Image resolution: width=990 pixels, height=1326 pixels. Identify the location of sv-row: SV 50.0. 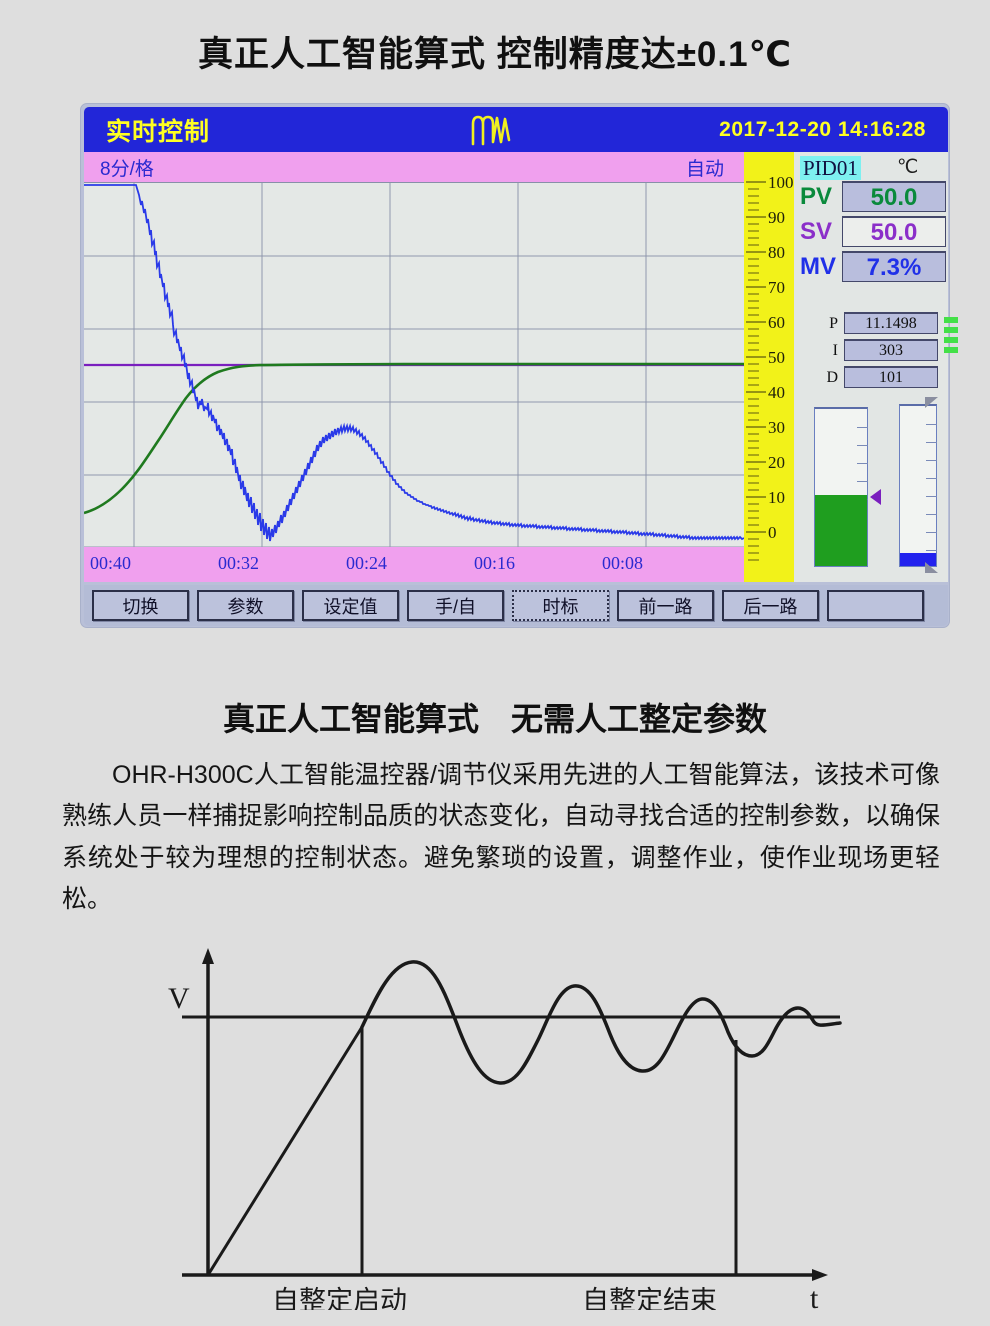
(873, 232).